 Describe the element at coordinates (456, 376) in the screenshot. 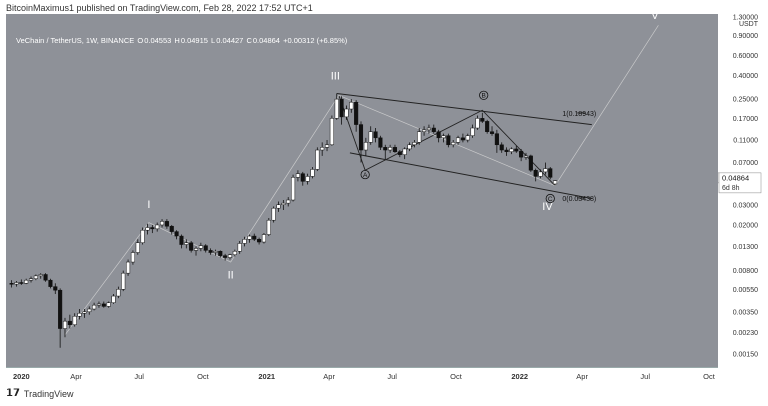

I see `x-tick-label: Oct` at that location.